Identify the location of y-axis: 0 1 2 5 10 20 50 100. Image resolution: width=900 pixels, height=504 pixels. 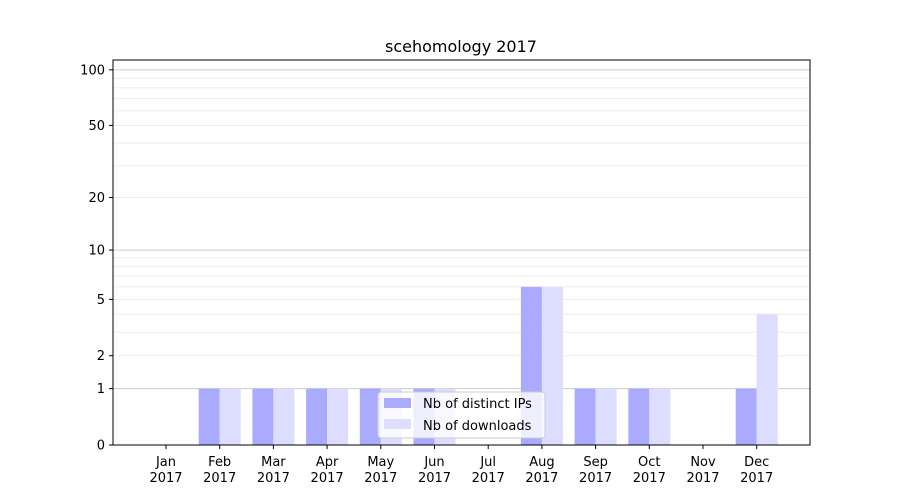
(96, 258).